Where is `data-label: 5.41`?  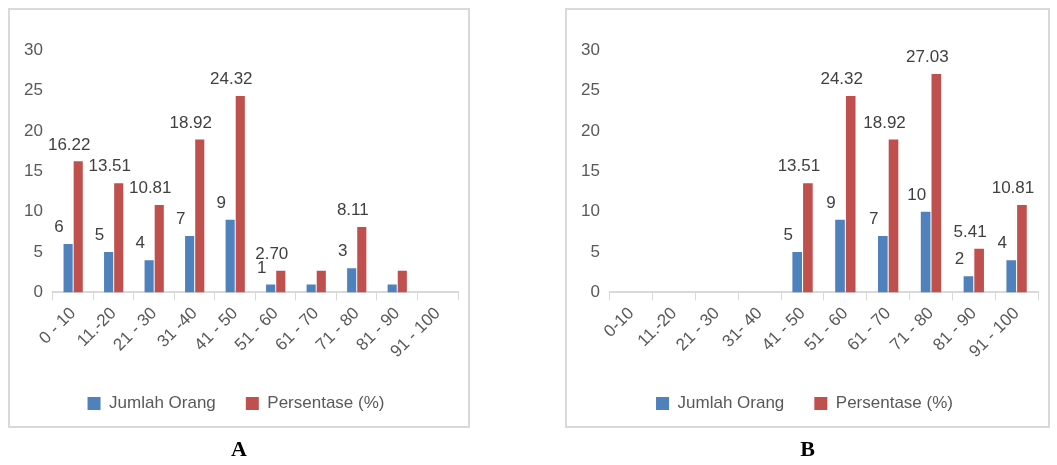 data-label: 5.41 is located at coordinates (970, 231).